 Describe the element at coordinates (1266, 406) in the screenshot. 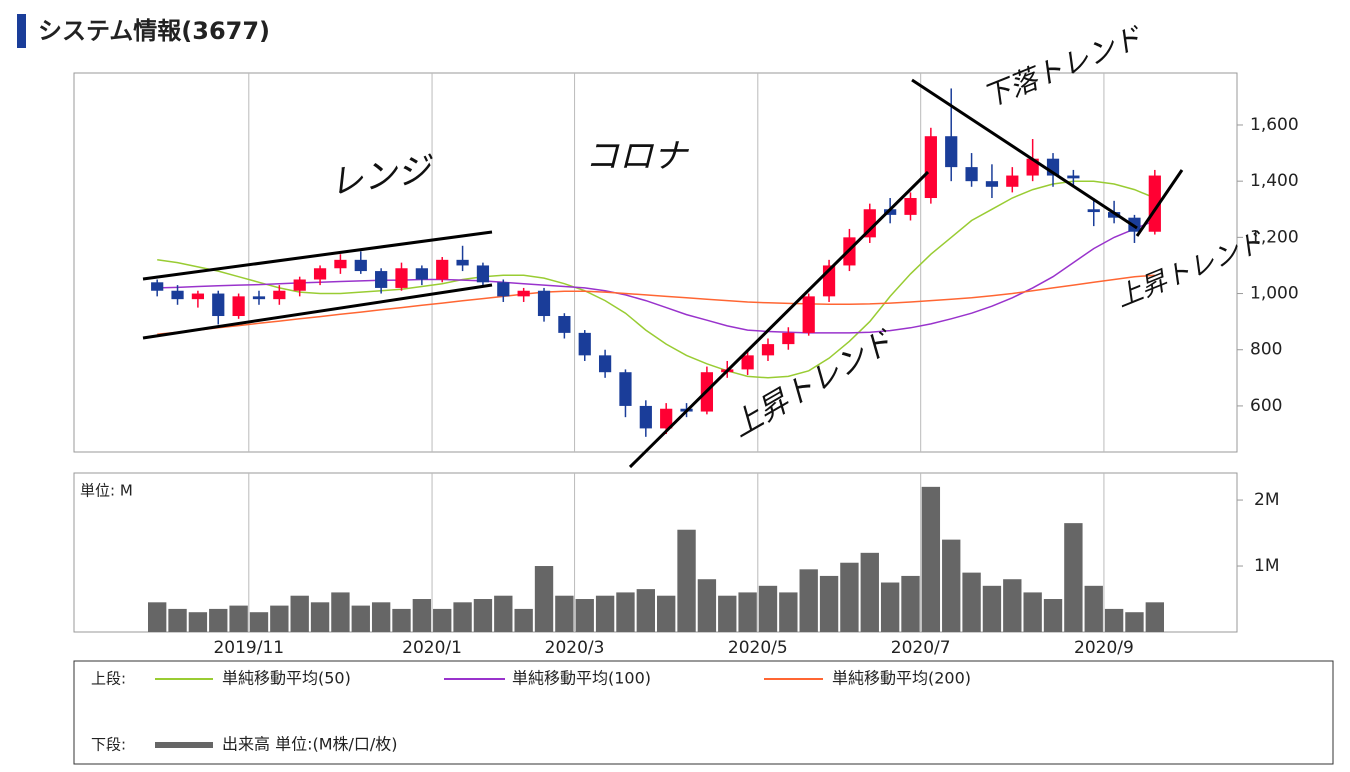

I see `y-tick-label: 600` at that location.